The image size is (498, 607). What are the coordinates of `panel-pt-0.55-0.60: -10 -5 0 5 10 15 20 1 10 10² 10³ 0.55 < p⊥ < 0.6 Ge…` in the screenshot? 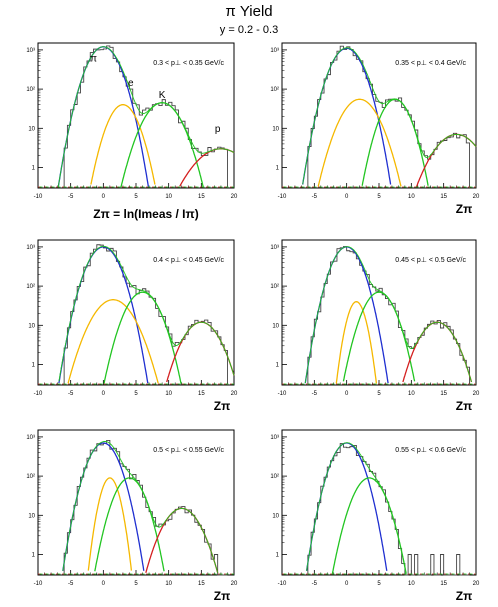 It's located at (375, 516).